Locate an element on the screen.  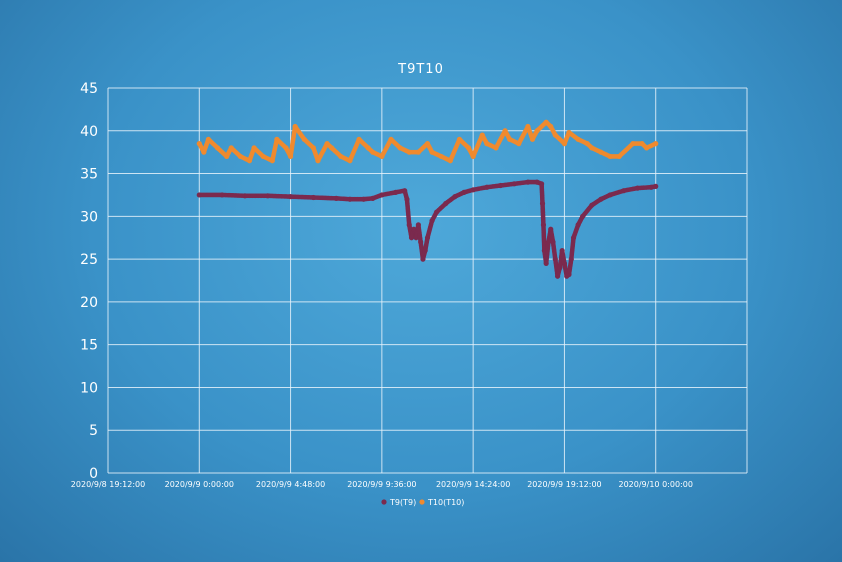
x-tick-label: 2020/9/9 9:36:00 is located at coordinates (381, 484).